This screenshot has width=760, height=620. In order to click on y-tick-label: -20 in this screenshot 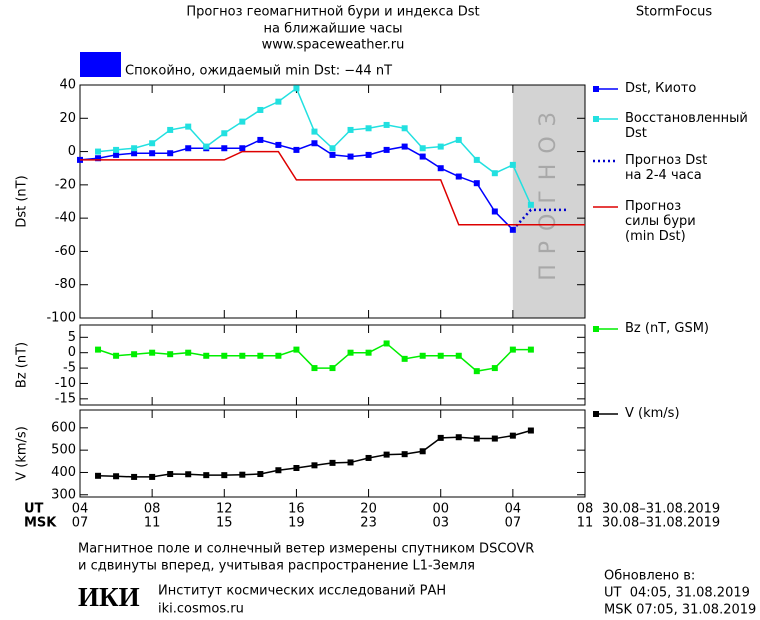, I will do `click(65, 184)`.